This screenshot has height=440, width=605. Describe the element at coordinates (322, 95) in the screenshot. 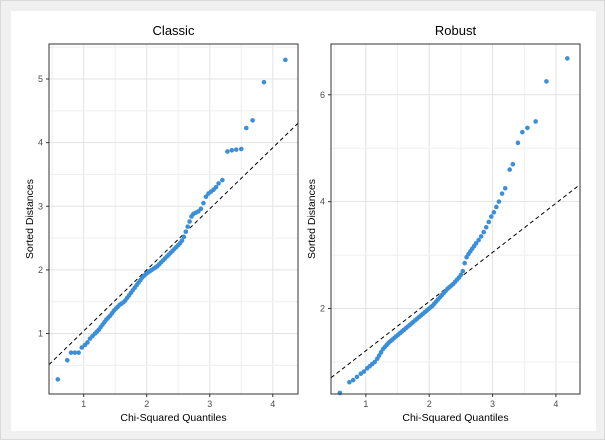

I see `y-tick-label: 6` at that location.